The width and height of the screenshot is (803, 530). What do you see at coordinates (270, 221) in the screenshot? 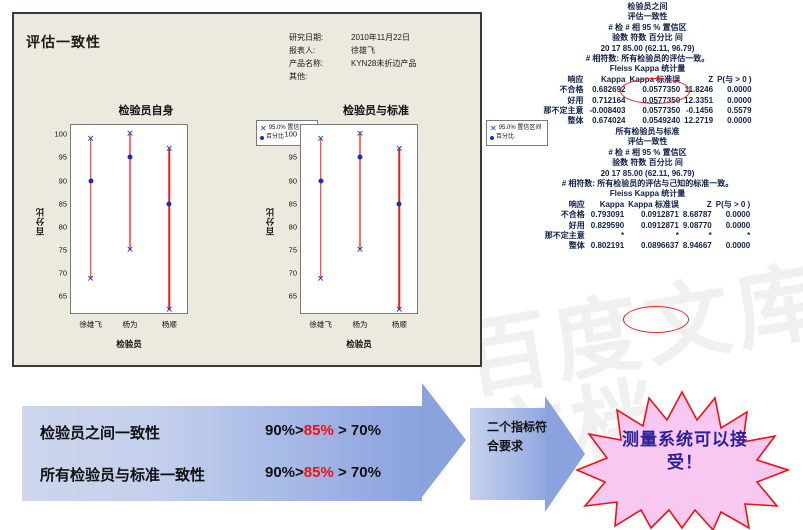
I see `chart-ylabel-right: 百分比` at bounding box center [270, 221].